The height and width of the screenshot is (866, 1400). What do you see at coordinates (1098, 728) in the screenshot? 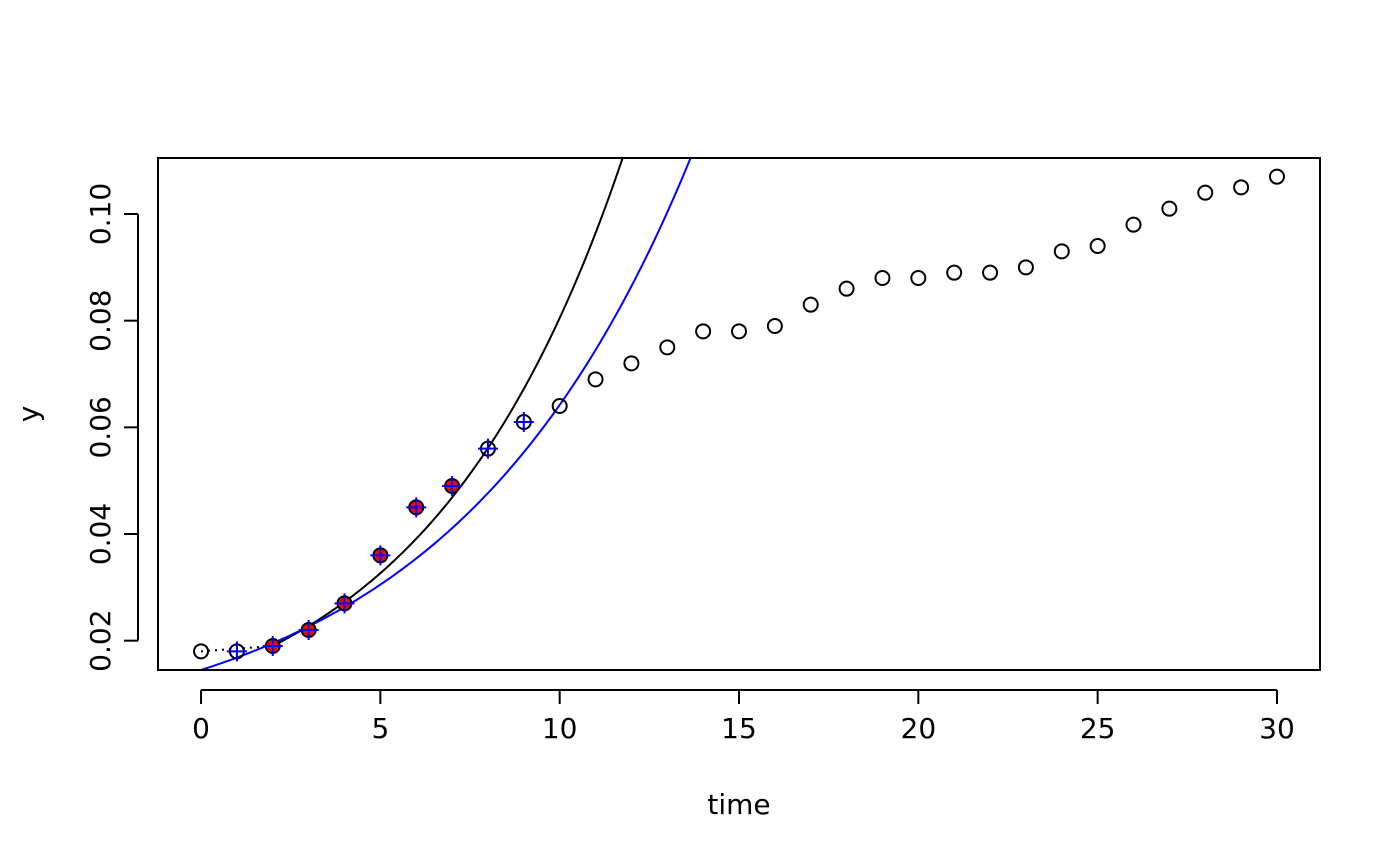
I see `x-tick-label: 25` at bounding box center [1098, 728].